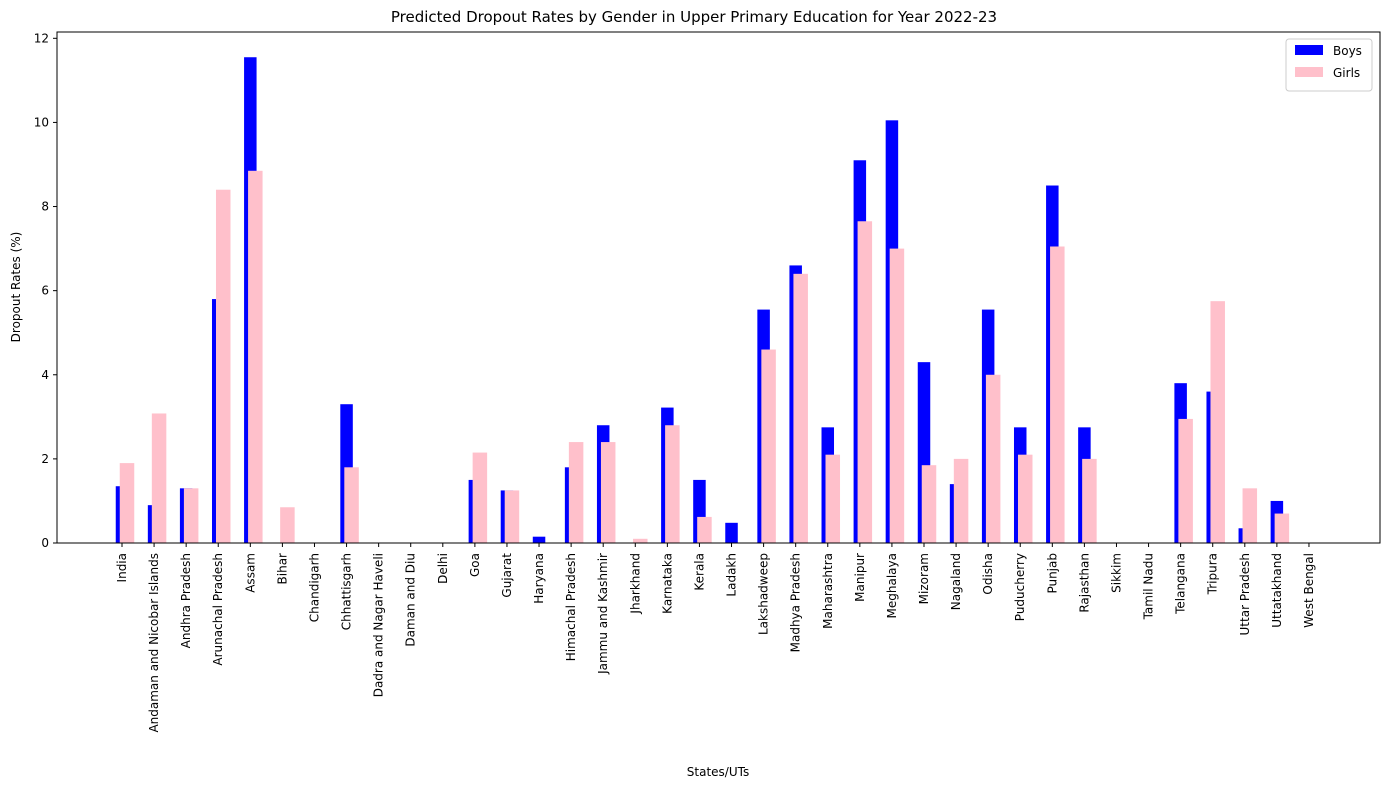 The height and width of the screenshot is (790, 1389). I want to click on legend: Boys Girls, so click(1329, 65).